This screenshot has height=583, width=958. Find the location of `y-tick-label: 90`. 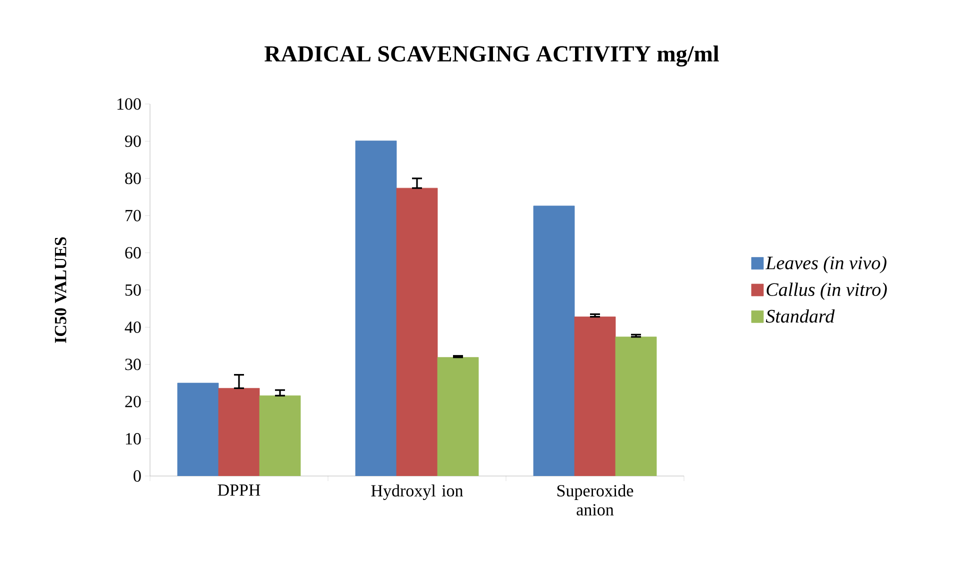

y-tick-label: 90 is located at coordinates (133, 141).